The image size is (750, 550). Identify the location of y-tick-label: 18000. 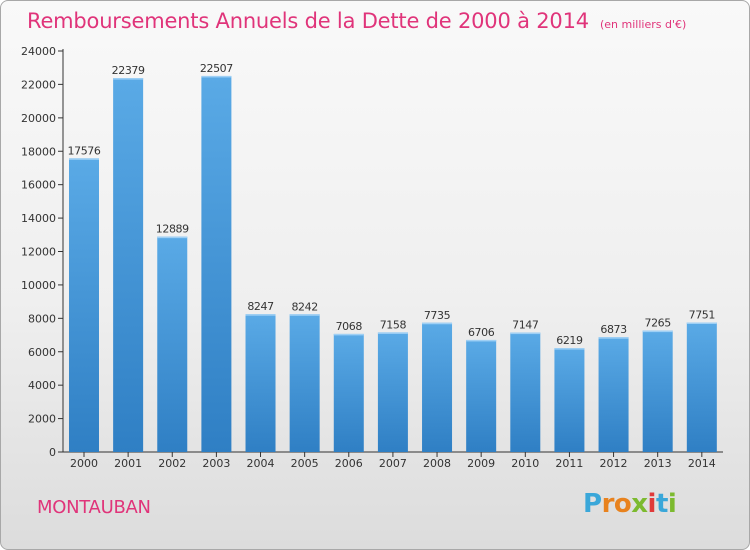
(38, 151).